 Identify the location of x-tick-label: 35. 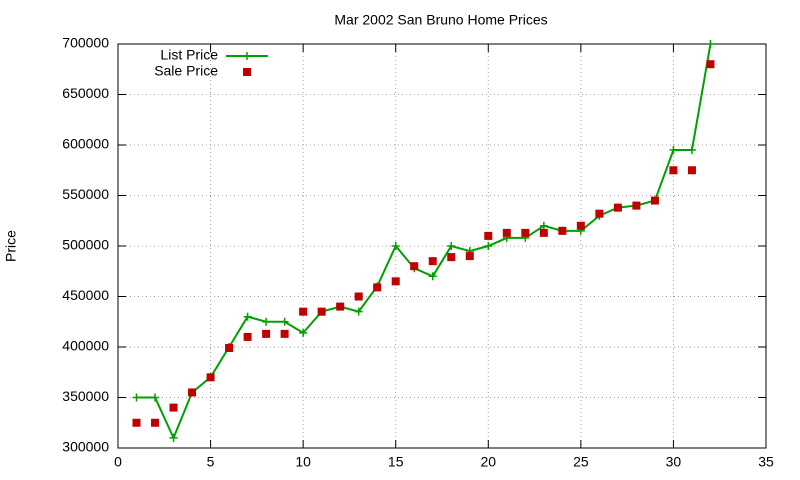
(766, 462).